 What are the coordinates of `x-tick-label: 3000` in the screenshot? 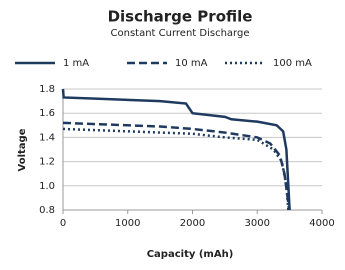 It's located at (257, 223).